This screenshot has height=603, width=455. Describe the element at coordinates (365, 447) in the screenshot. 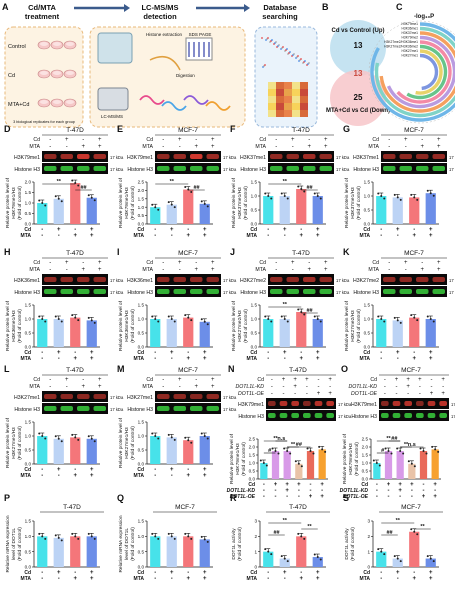

I see `chart-y-tick-label: 2.0` at that location.